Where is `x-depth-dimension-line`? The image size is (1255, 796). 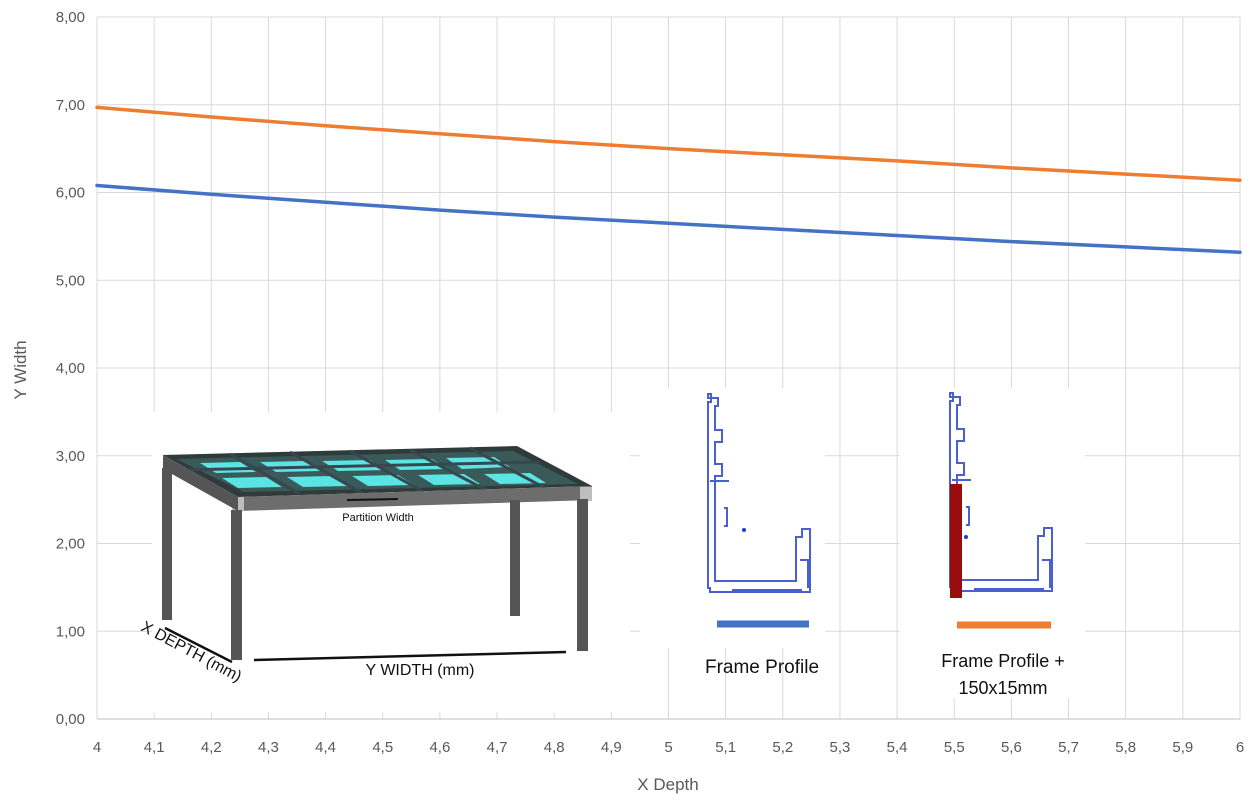 x-depth-dimension-line is located at coordinates (198, 645).